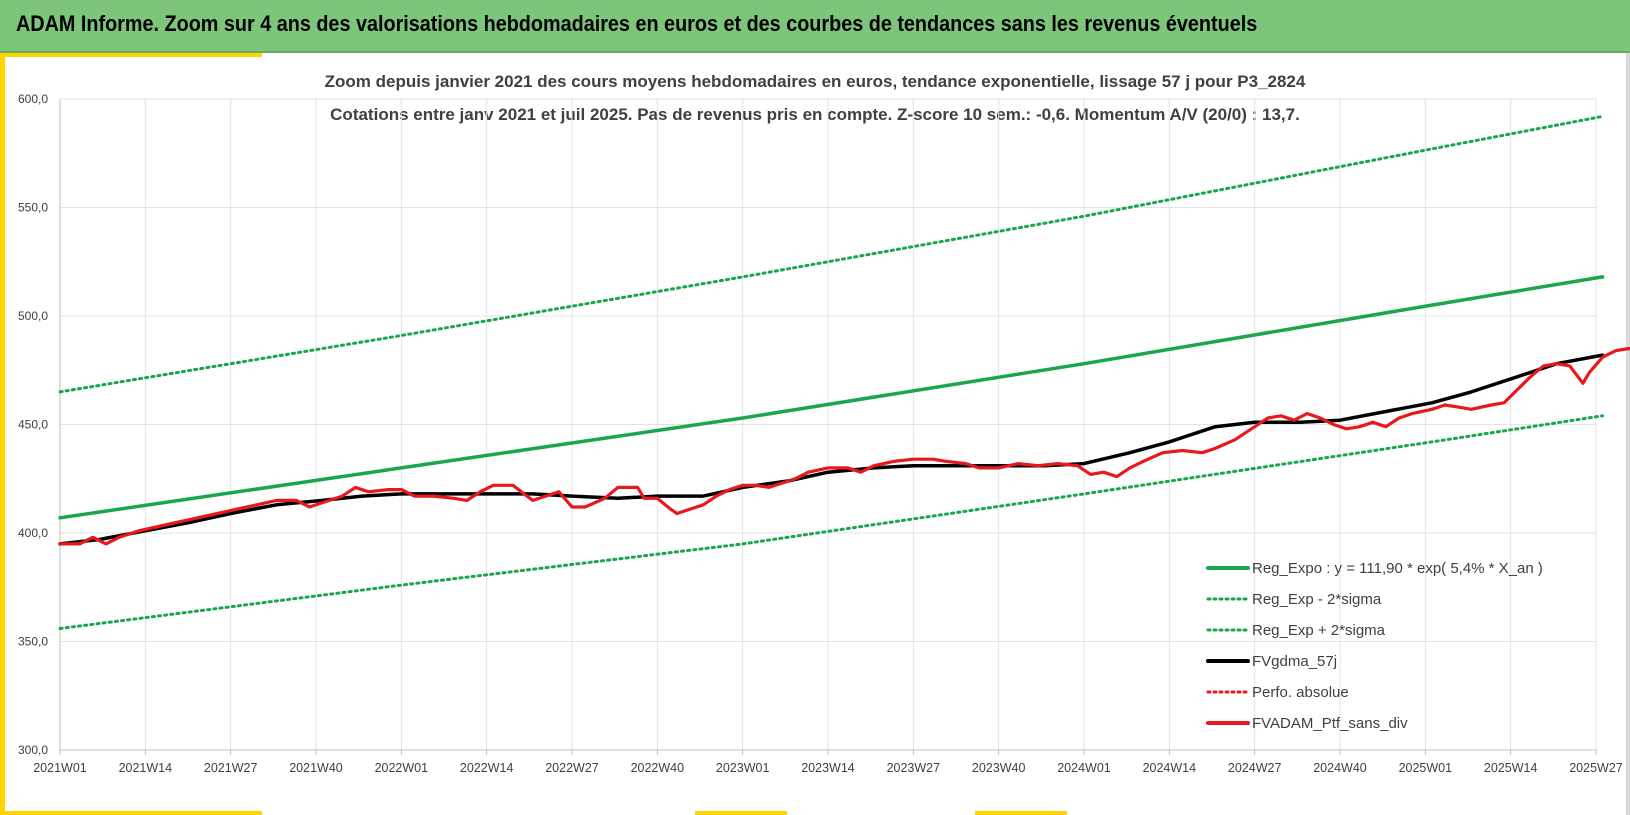 This screenshot has width=1630, height=815. I want to click on x-tick-label: 2025W14, so click(1511, 768).